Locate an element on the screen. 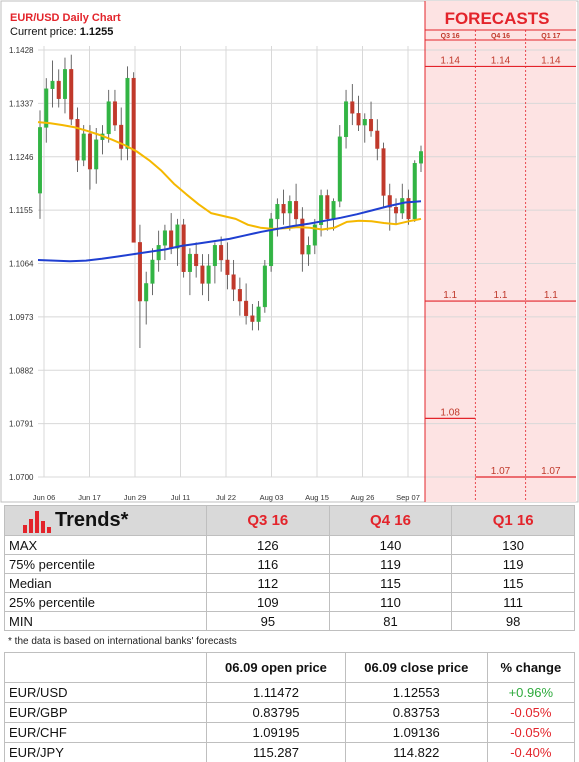 The width and height of the screenshot is (579, 762). prices-col-header: 06.09 open price is located at coordinates (276, 667).